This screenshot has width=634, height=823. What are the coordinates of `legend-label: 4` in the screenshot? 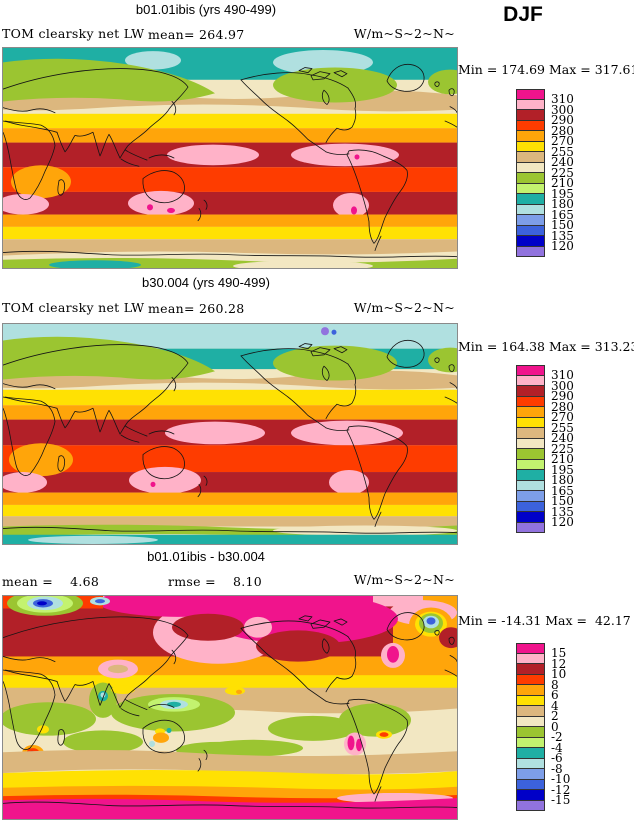 It's located at (555, 705).